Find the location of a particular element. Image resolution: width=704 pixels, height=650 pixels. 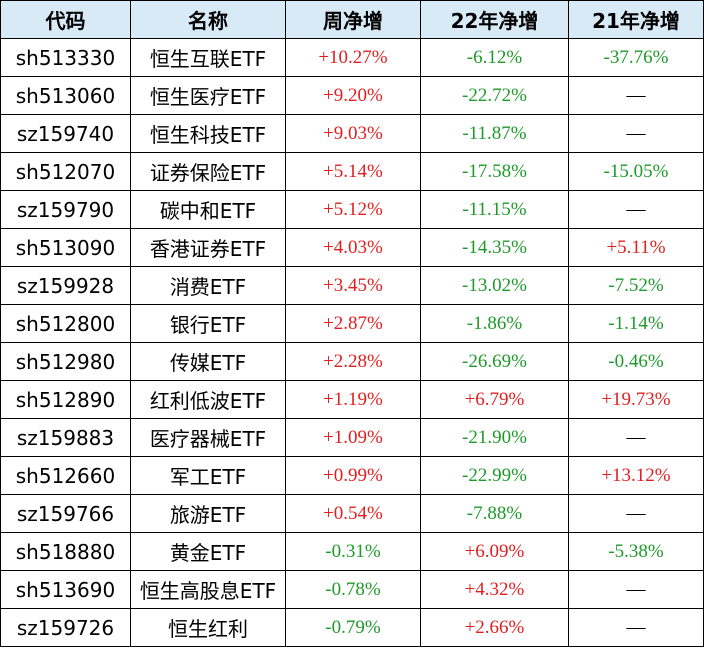

table-row: sh513330 恒生互联ETF +10.27% -6.12% -37.76% is located at coordinates (352, 57).